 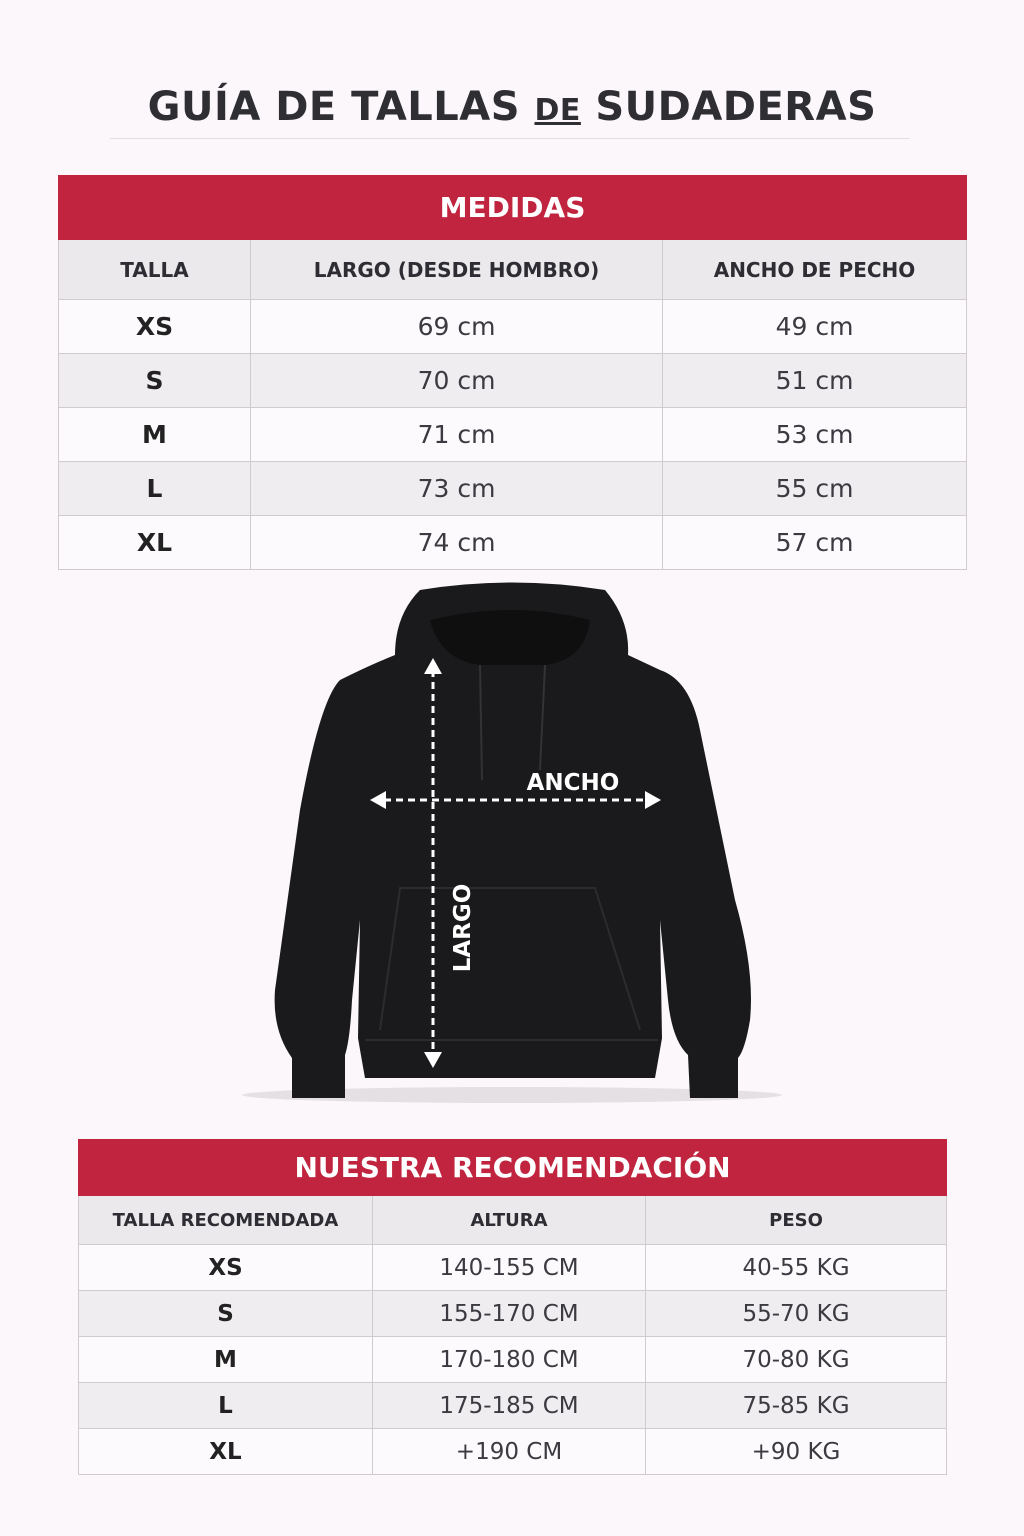 What do you see at coordinates (814, 269) in the screenshot?
I see `column-header: ANCHO DE PECHO` at bounding box center [814, 269].